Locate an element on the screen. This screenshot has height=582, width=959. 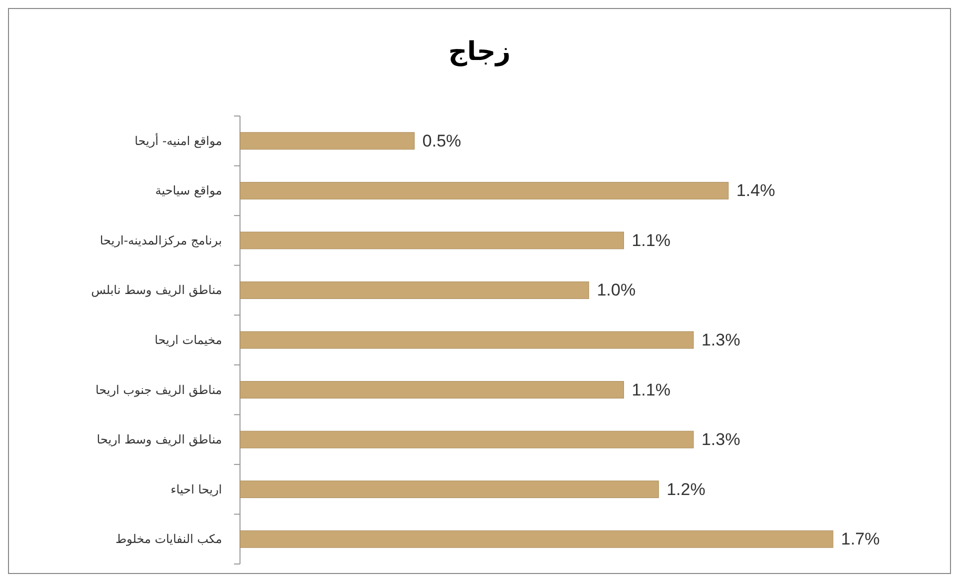
chart-title: زجاج is located at coordinates (479, 52).